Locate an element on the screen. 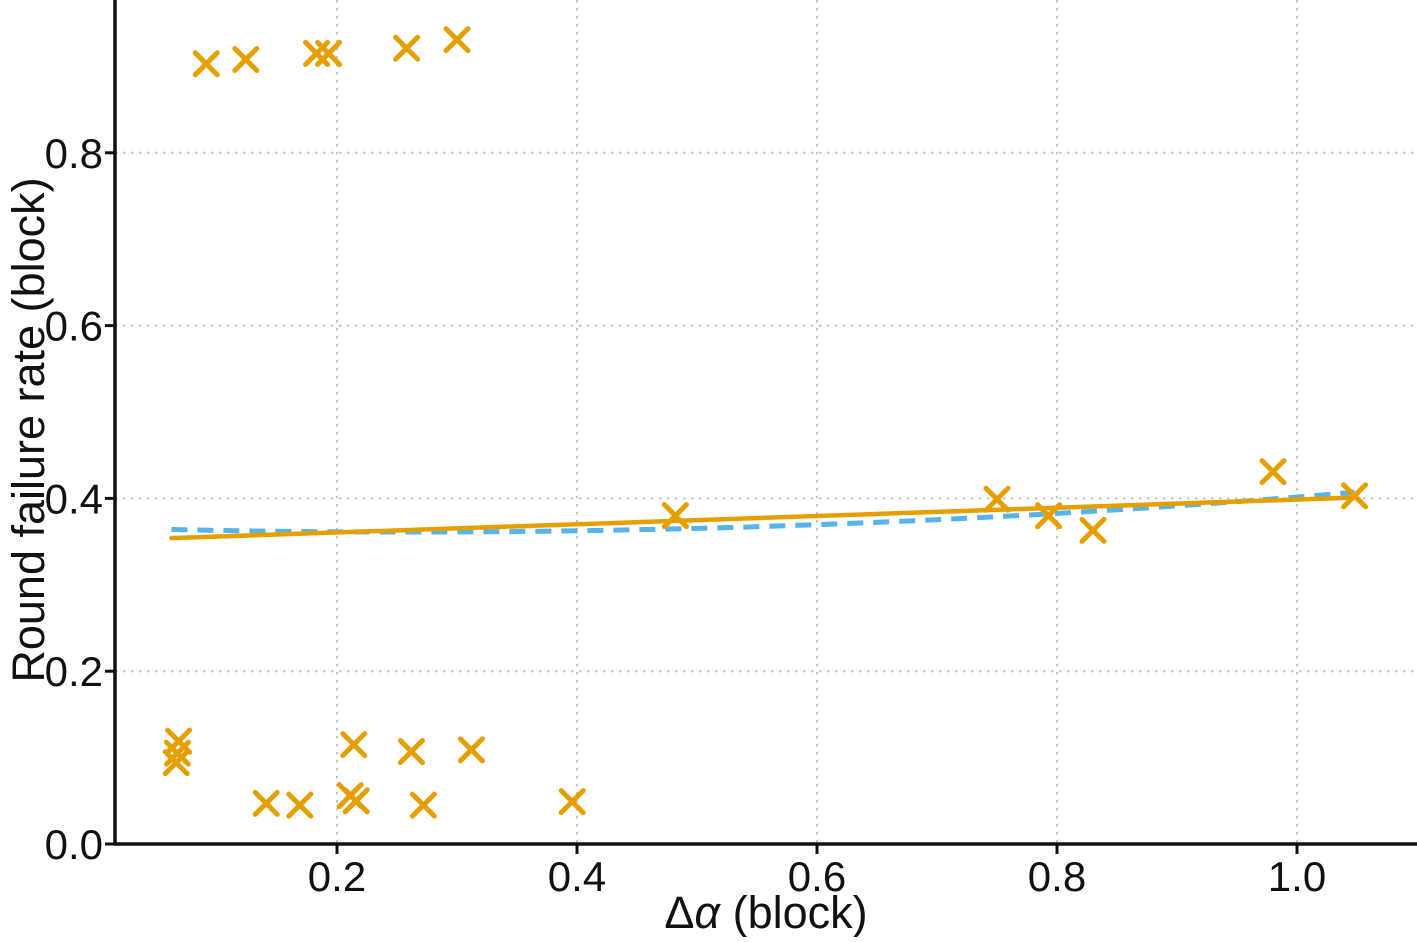 This screenshot has height=942, width=1417. y-tick-label: 0.4 is located at coordinates (74, 498).